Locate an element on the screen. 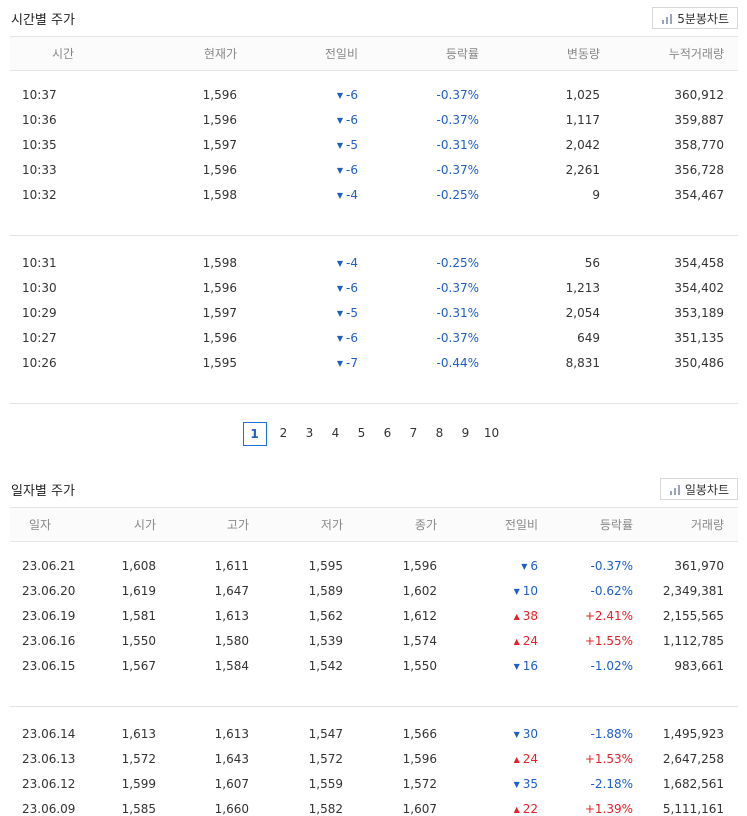 Image resolution: width=747 pixels, height=816 pixels. daily-chart-button: 일봉차트 is located at coordinates (698, 489).